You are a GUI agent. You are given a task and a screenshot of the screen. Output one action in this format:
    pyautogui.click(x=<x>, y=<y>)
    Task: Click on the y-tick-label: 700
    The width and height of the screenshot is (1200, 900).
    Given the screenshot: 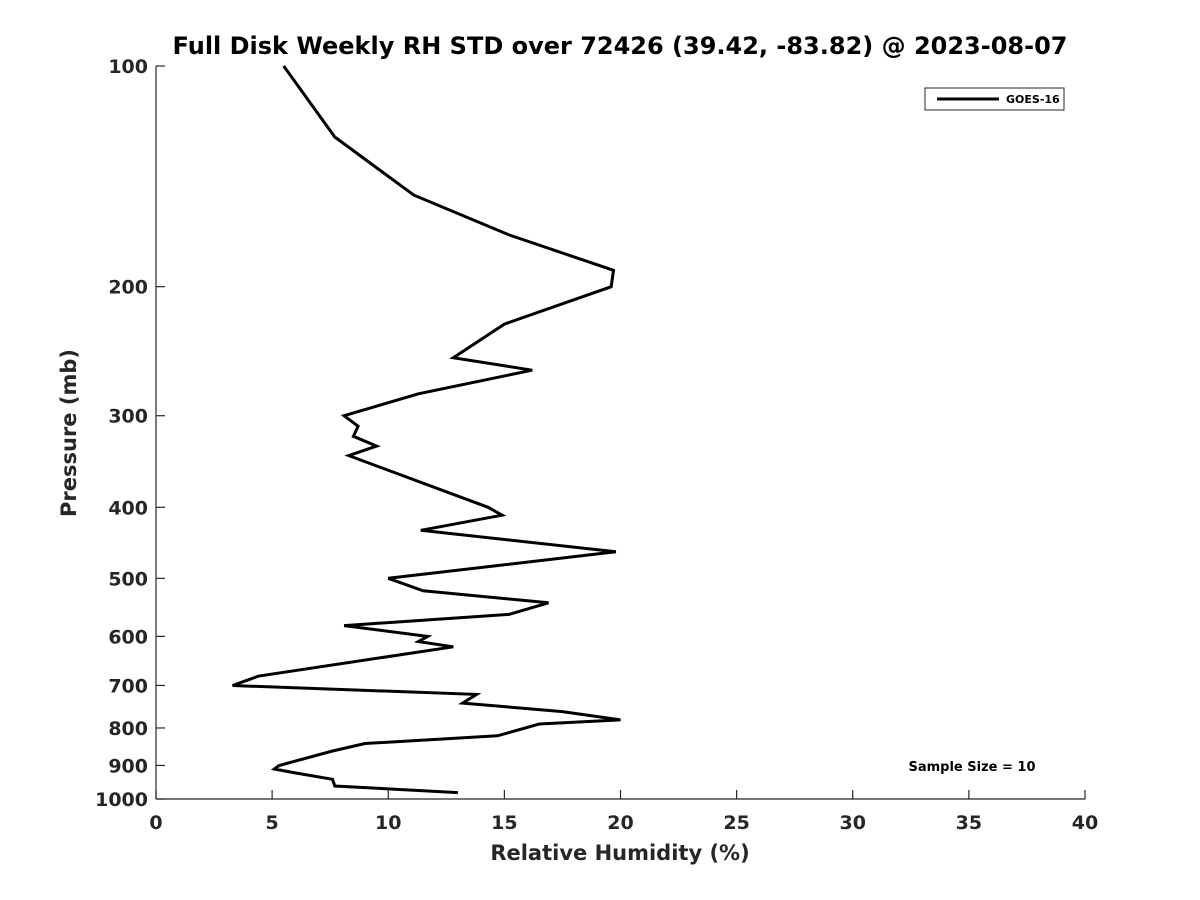 What is the action you would take?
    pyautogui.click(x=128, y=686)
    